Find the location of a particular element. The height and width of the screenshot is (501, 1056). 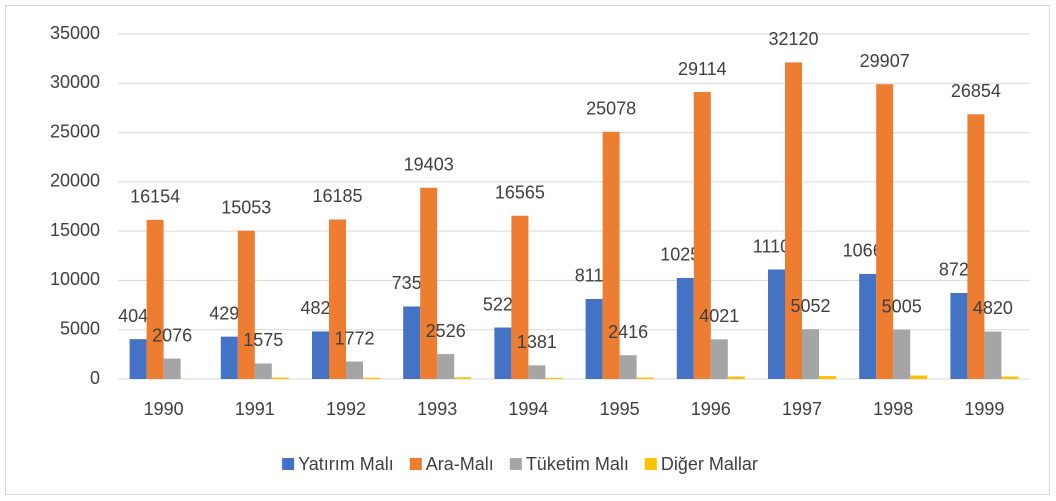

data-label: 2076 is located at coordinates (172, 335).